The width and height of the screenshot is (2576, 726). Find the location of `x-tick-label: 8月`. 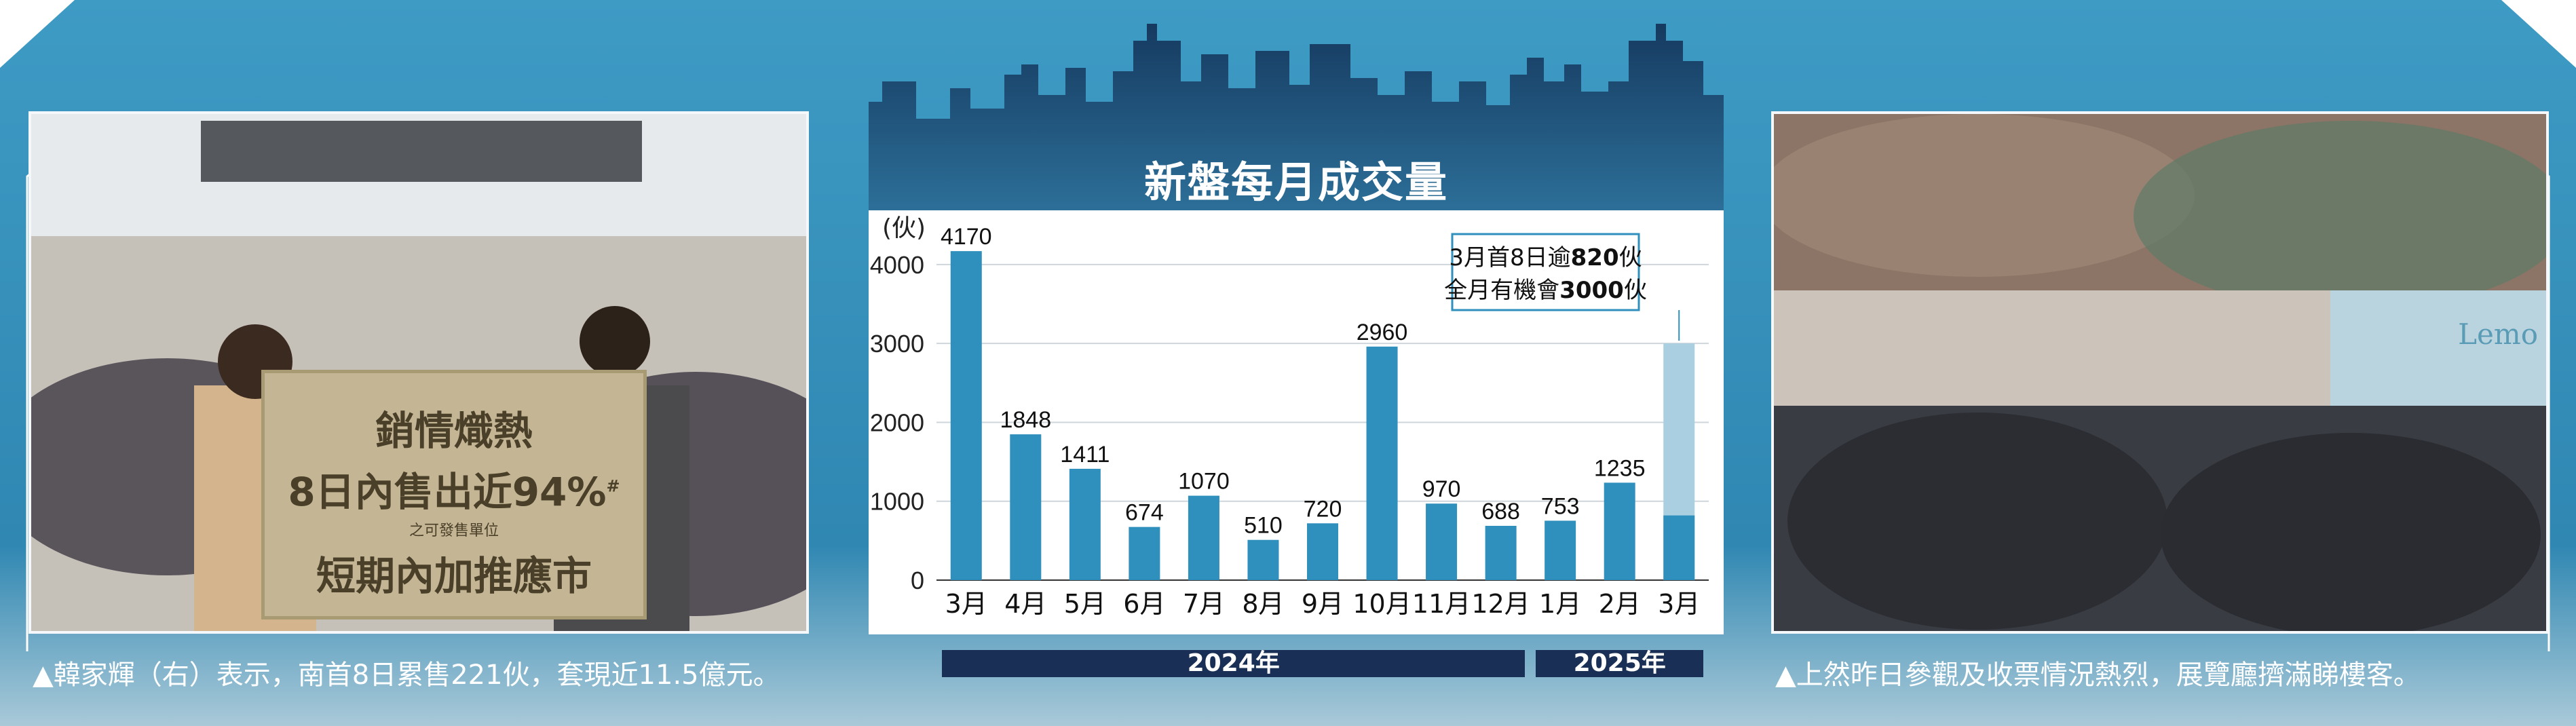

x-tick-label: 8月 is located at coordinates (1263, 604).